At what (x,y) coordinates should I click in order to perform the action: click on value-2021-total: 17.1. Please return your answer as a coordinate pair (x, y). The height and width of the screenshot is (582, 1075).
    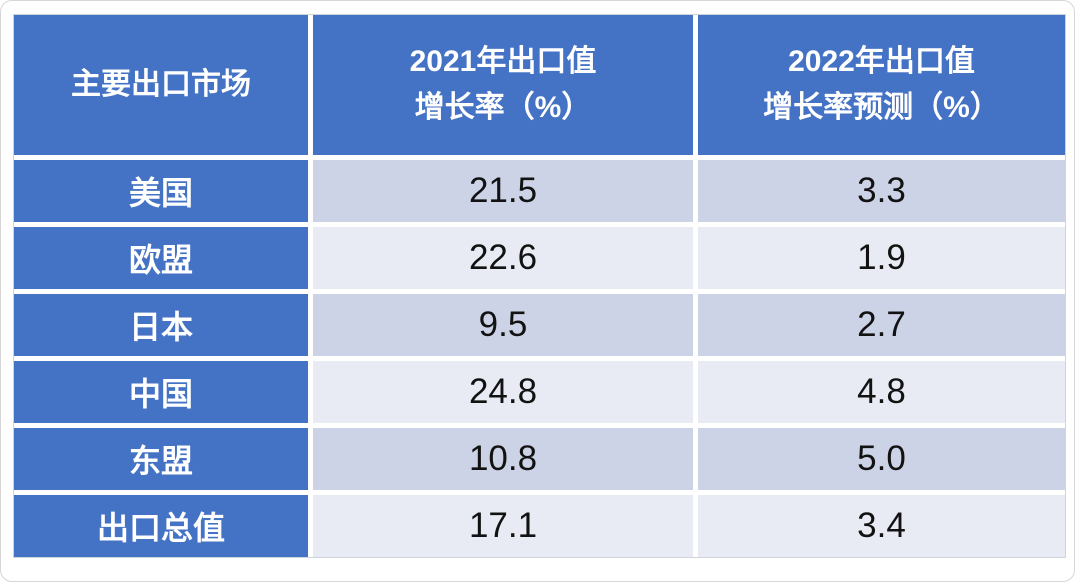
    Looking at the image, I should click on (503, 526).